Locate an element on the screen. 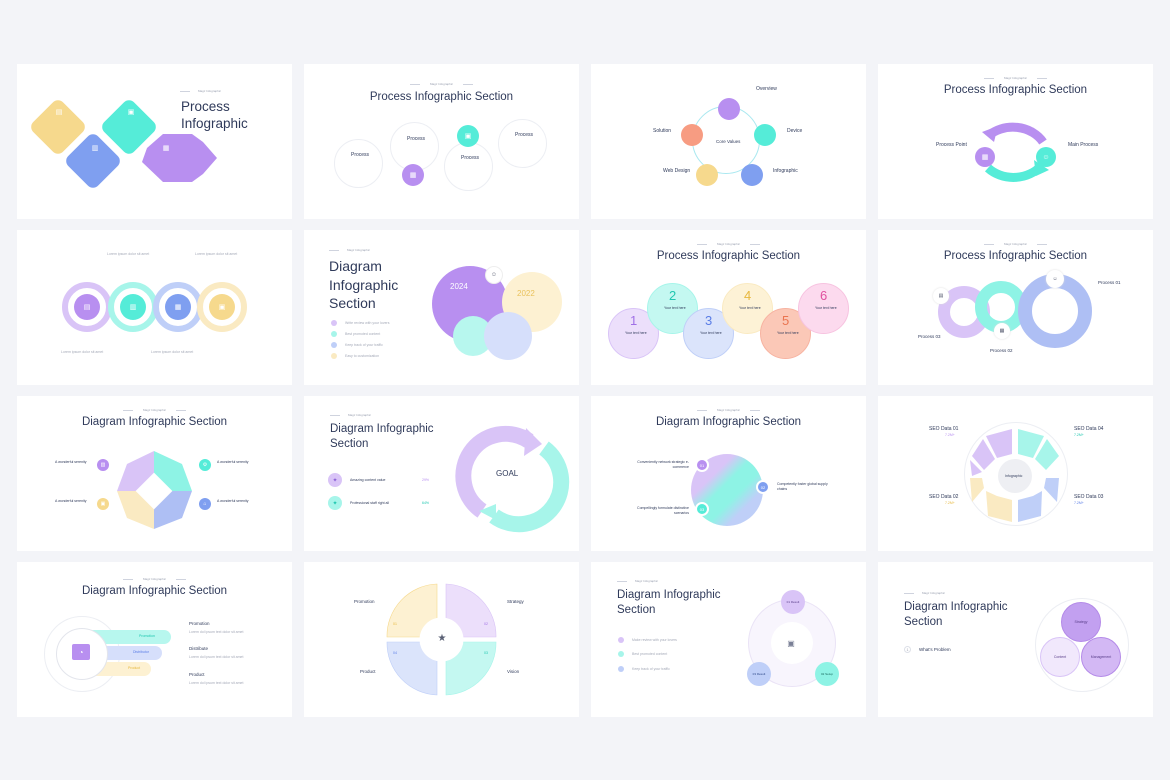 The image size is (1170, 780). node-device is located at coordinates (765, 135).